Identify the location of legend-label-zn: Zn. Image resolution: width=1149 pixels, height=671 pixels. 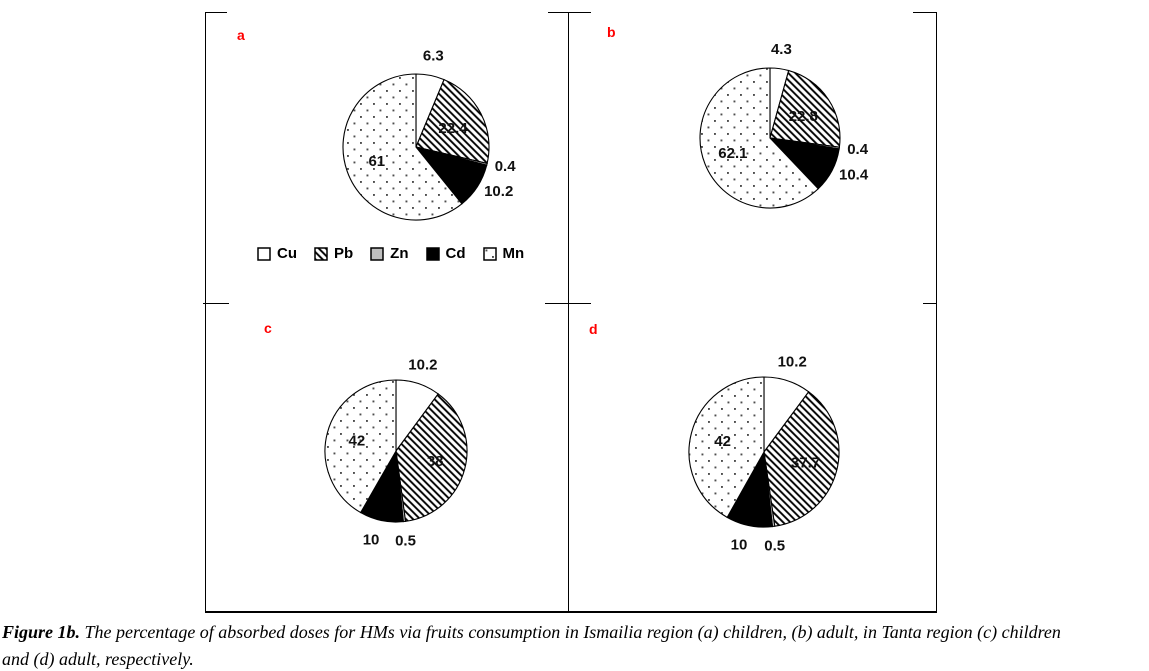
(399, 253).